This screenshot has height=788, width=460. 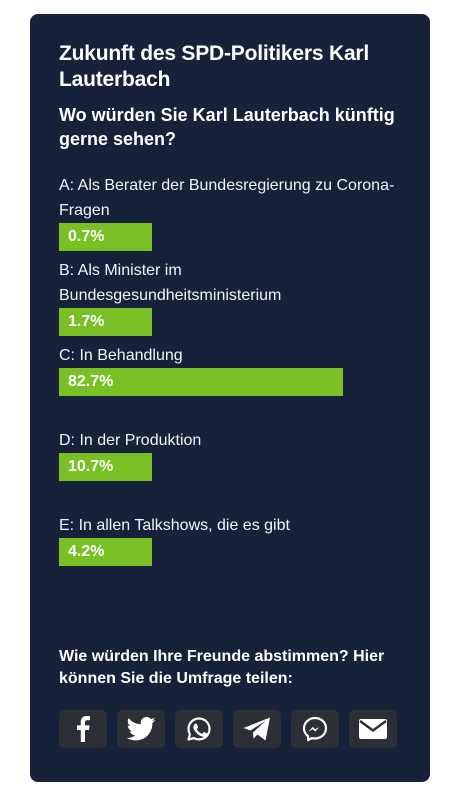 What do you see at coordinates (230, 322) in the screenshot?
I see `result-bar-track: 1.7%` at bounding box center [230, 322].